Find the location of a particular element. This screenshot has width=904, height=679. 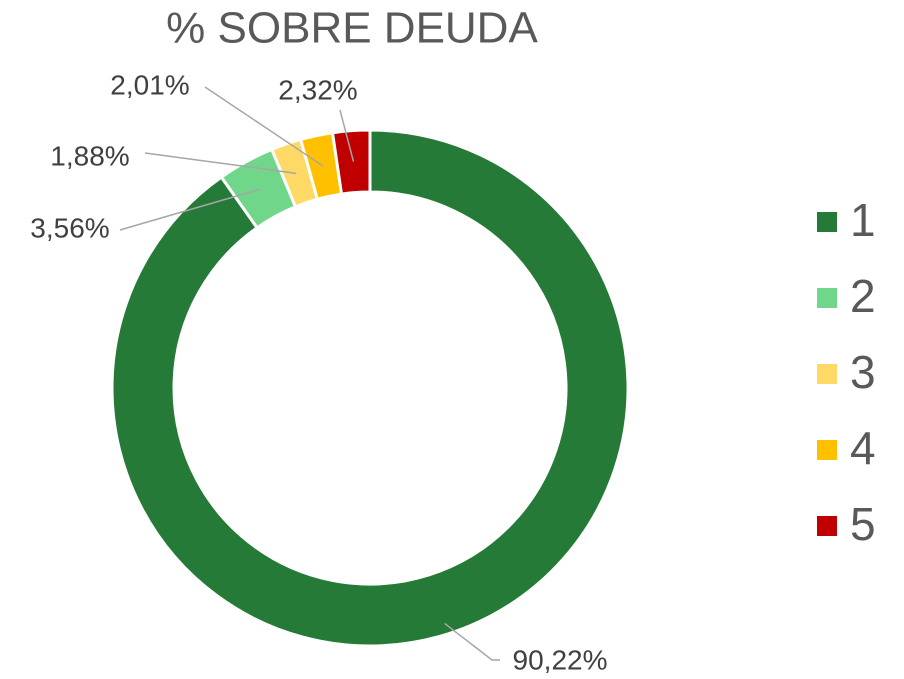

data-label: 2,01% is located at coordinates (149, 84).